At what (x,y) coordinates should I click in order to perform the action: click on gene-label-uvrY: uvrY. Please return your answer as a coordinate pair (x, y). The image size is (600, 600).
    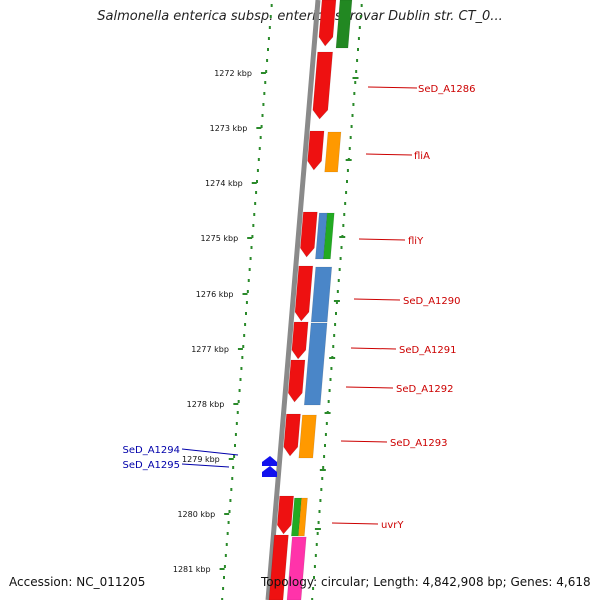
    Looking at the image, I should click on (392, 525).